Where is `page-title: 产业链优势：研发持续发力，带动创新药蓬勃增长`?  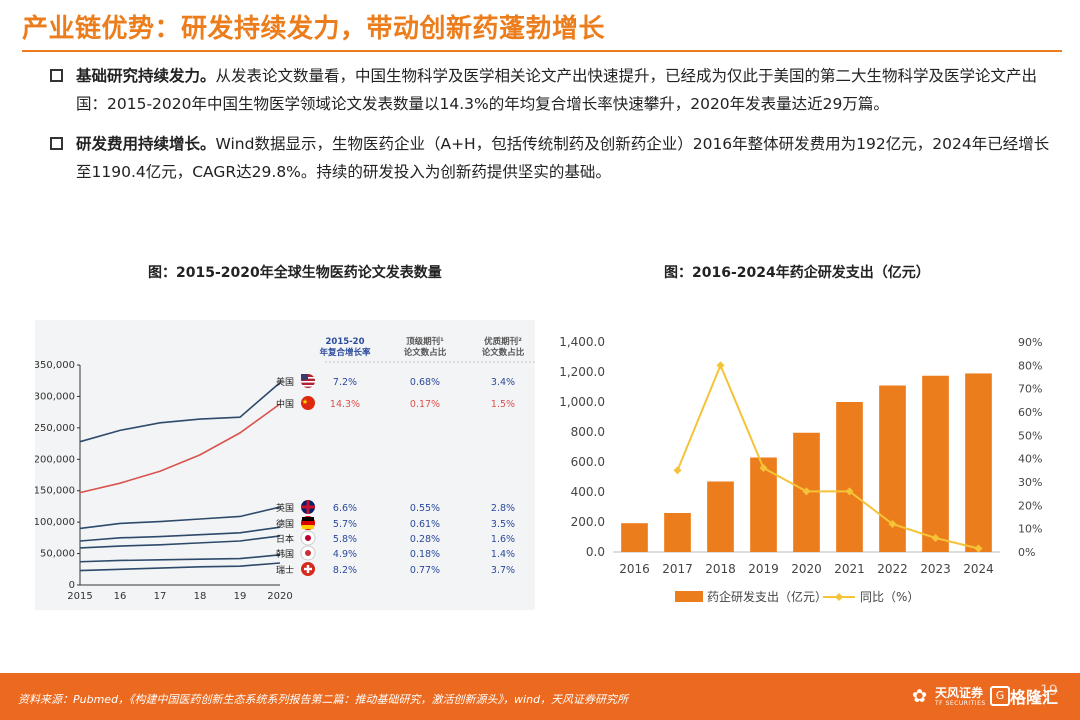
page-title: 产业链优势：研发持续发力，带动创新药蓬勃增长 is located at coordinates (314, 29).